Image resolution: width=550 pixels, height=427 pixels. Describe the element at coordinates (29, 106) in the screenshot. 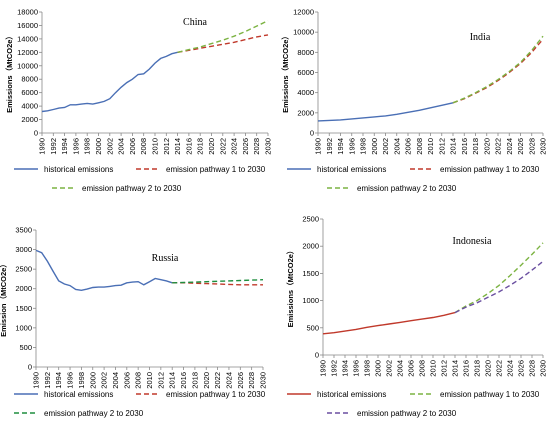

I see `y-tick-label: 4000` at that location.